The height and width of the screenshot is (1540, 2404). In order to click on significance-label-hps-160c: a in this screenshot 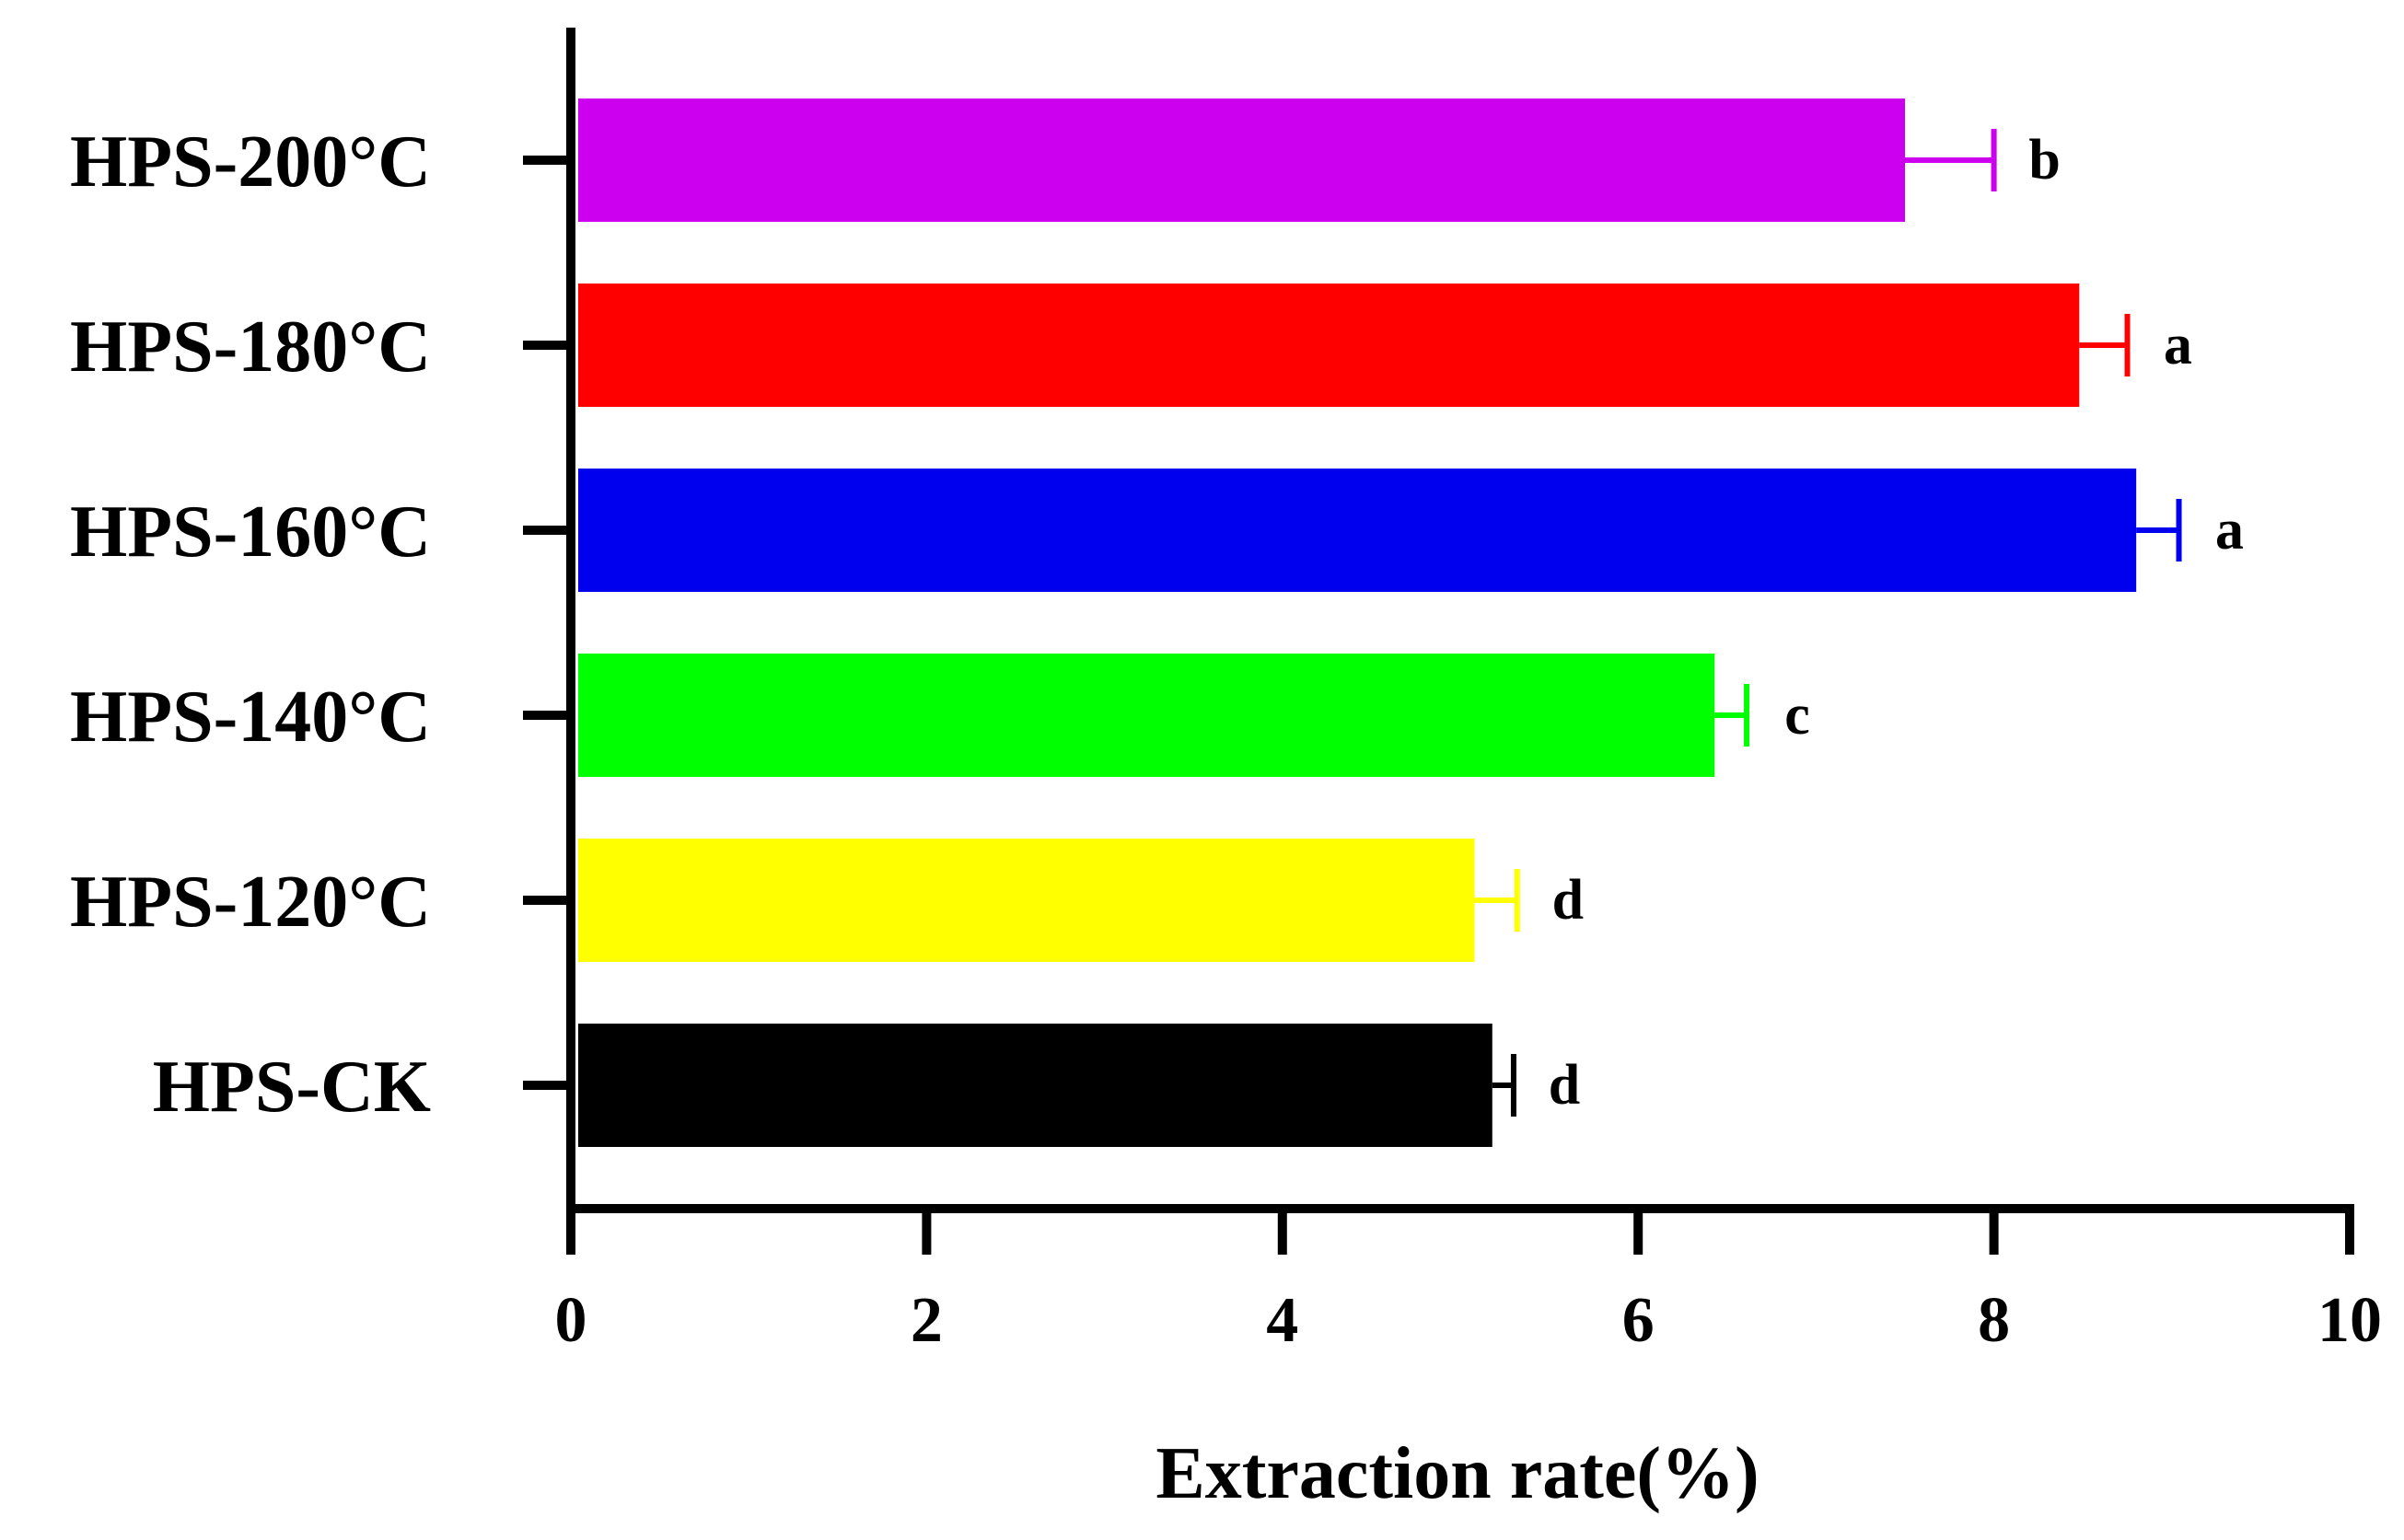, I will do `click(2229, 530)`.